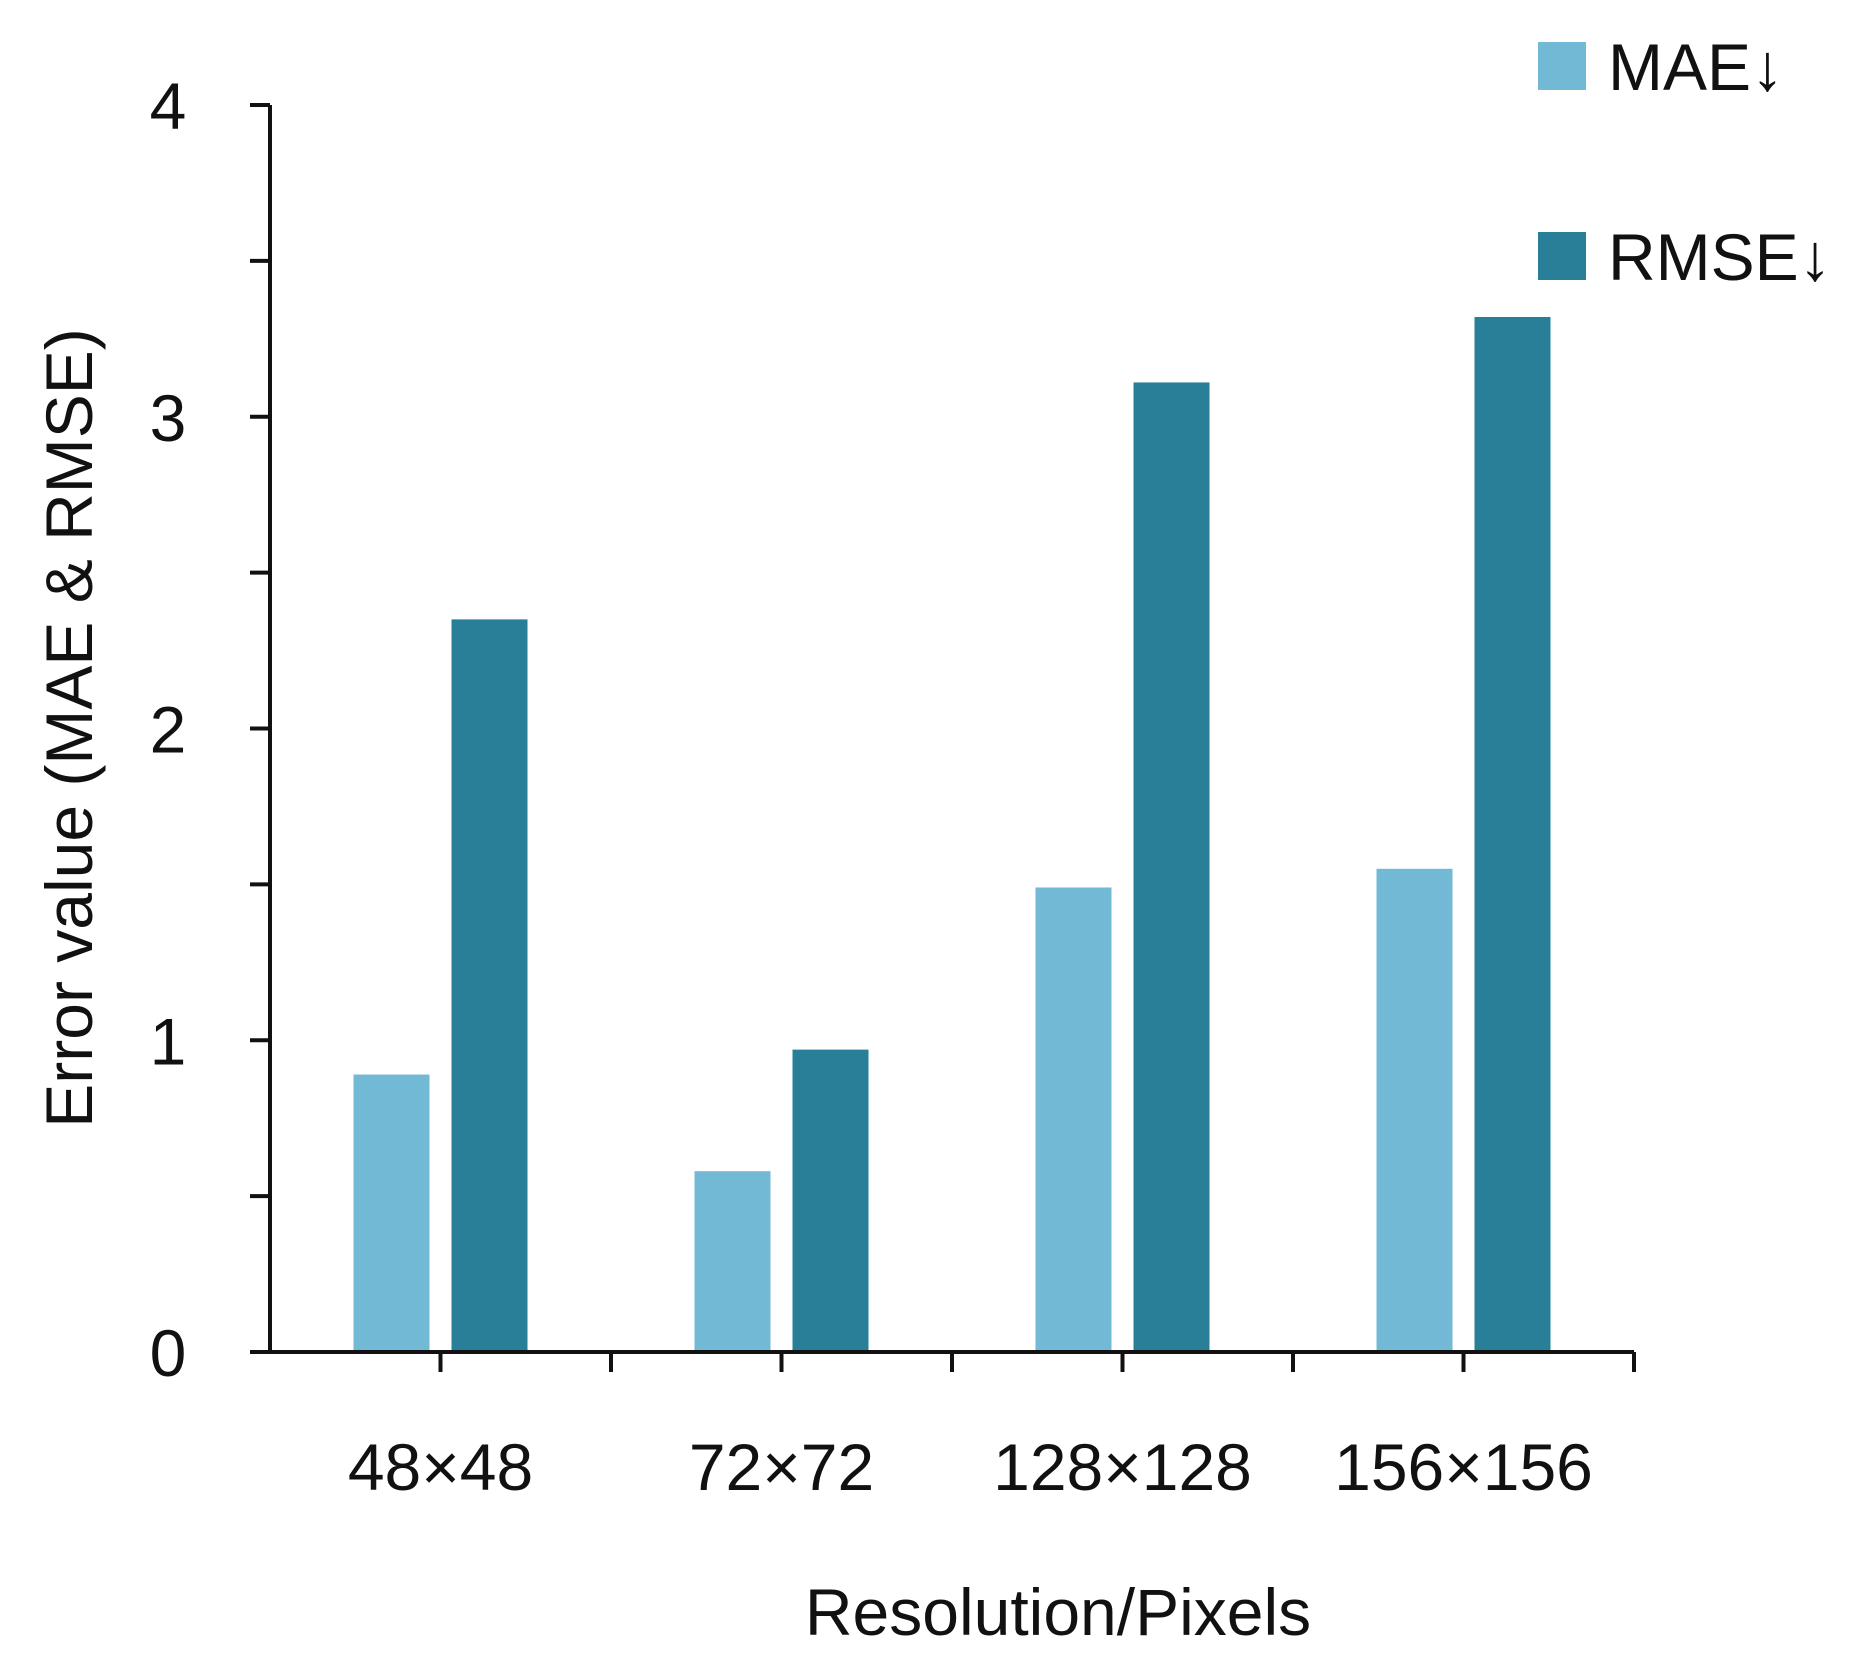 This screenshot has width=1871, height=1672. I want to click on y-tick-label: 3, so click(168, 418).